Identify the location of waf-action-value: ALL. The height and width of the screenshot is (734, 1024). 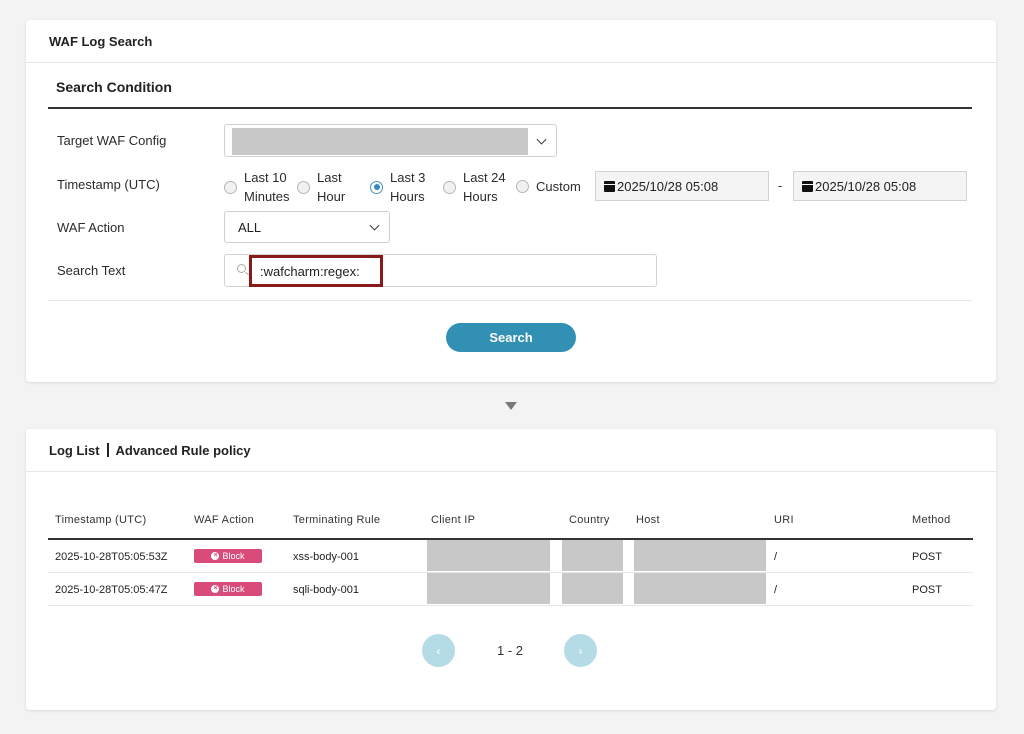
(250, 227).